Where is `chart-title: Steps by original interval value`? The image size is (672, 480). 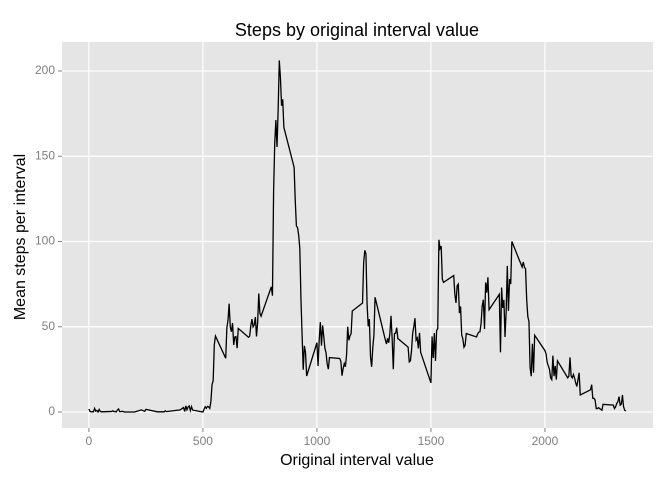
chart-title: Steps by original interval value is located at coordinates (357, 30).